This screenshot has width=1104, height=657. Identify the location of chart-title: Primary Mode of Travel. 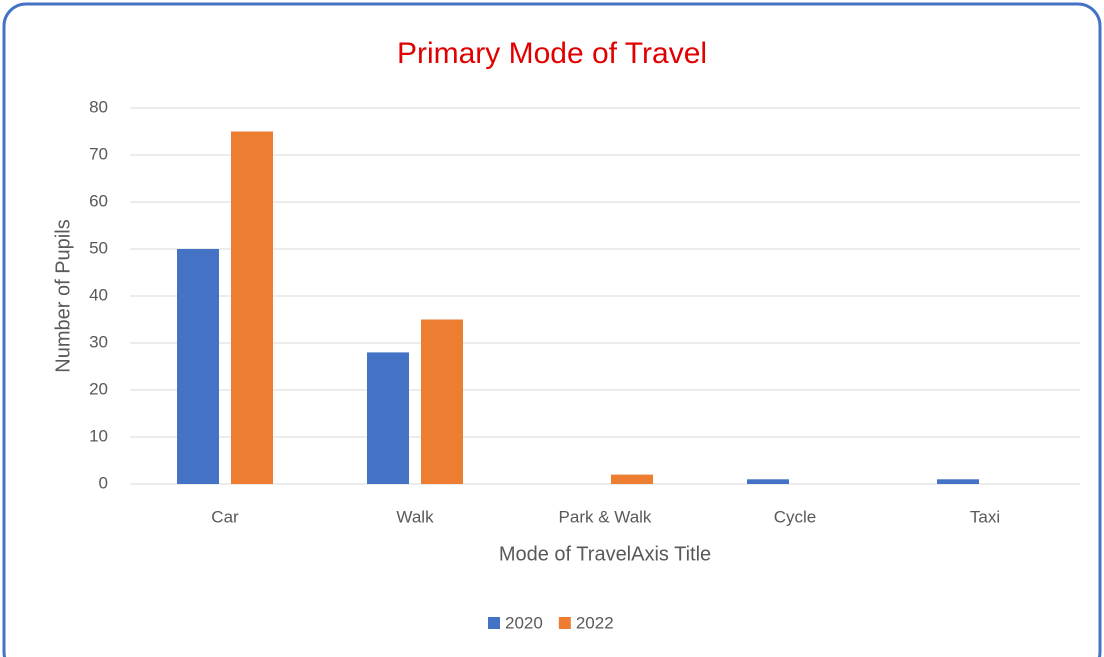
(552, 53).